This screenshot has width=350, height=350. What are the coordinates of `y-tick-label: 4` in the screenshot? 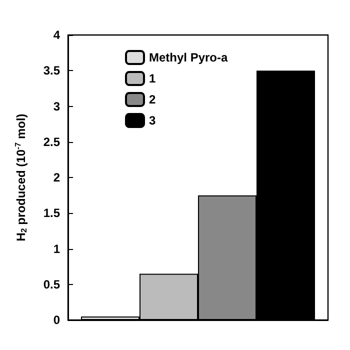 It's located at (56, 35).